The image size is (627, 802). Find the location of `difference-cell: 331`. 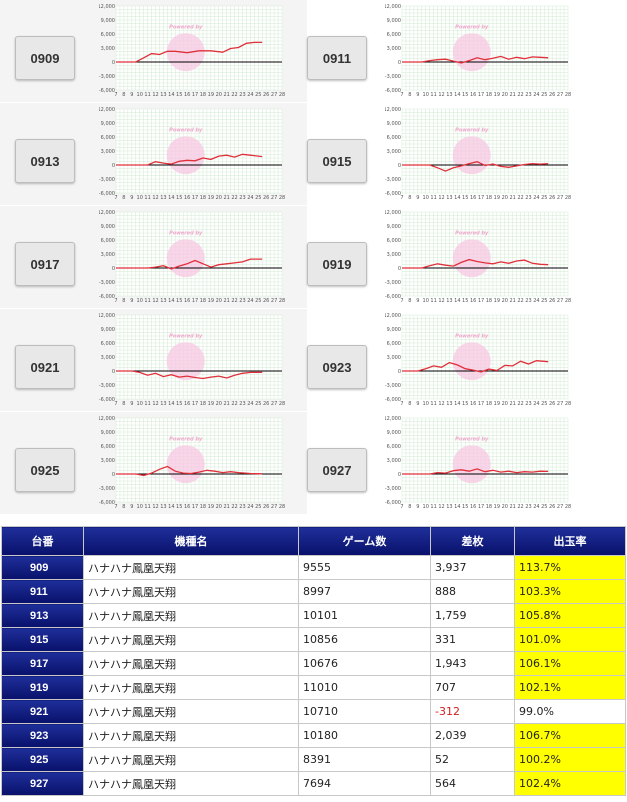

difference-cell: 331 is located at coordinates (472, 639).